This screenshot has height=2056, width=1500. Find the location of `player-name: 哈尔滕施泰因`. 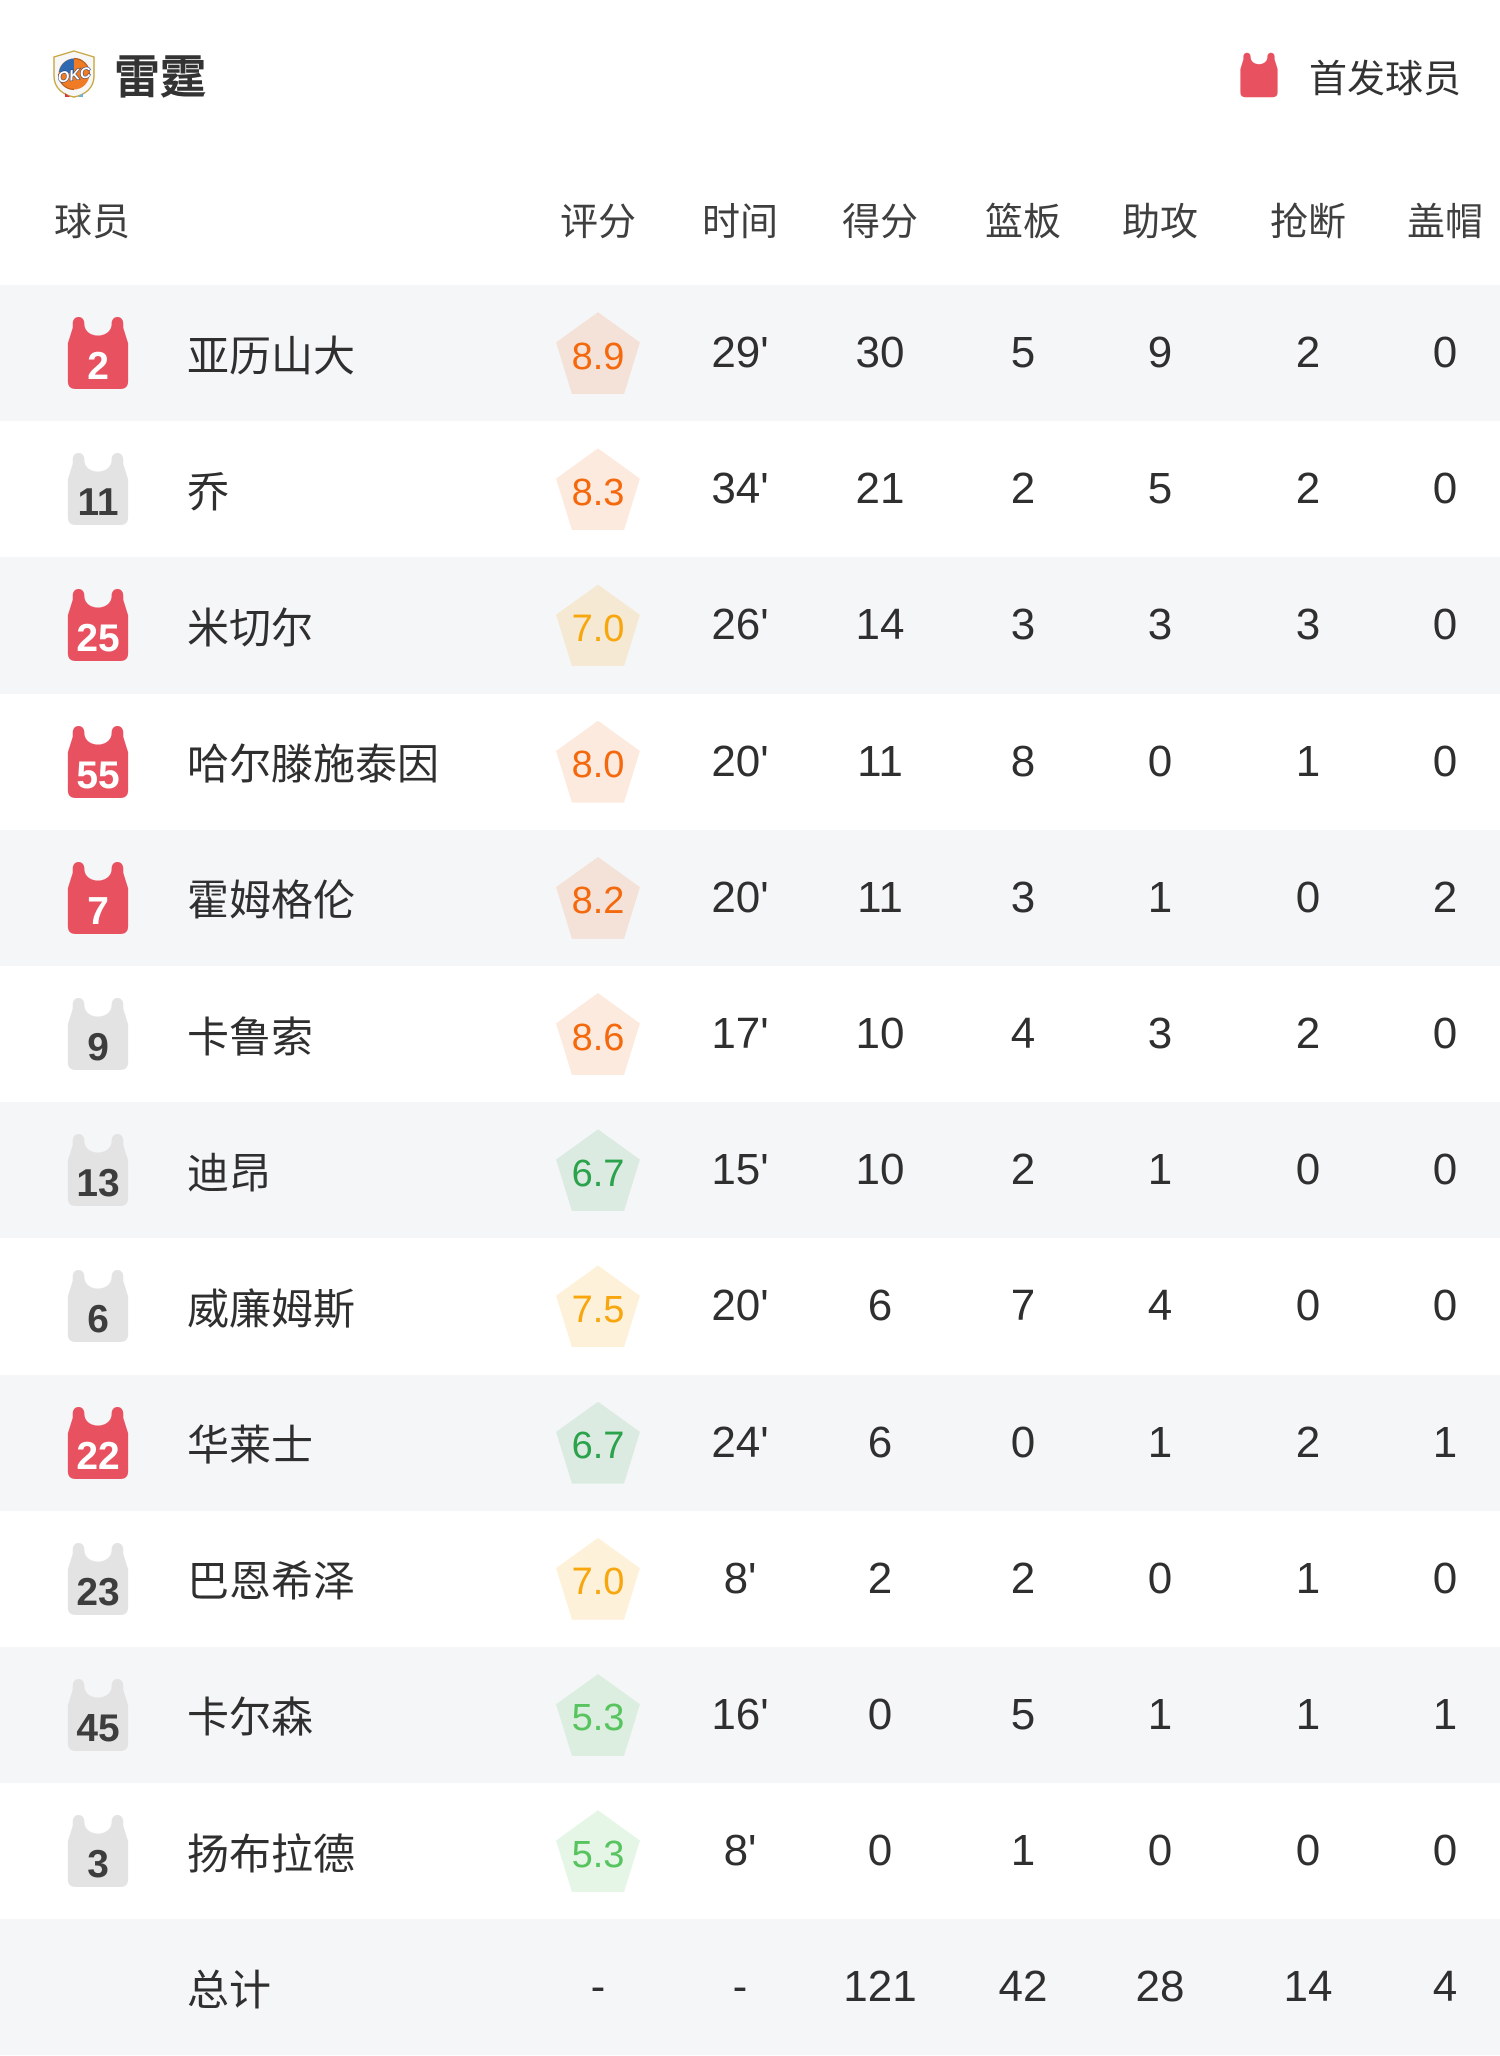

player-name: 哈尔滕施泰因 is located at coordinates (313, 765).